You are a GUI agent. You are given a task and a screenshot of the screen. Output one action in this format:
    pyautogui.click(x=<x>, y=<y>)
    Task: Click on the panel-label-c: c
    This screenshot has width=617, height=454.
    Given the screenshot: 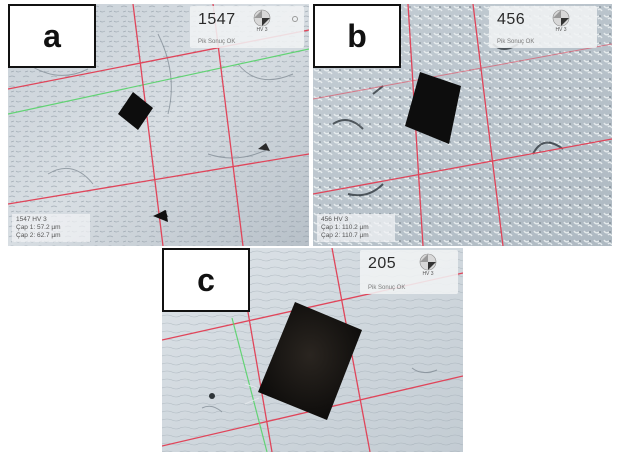 What is the action you would take?
    pyautogui.click(x=206, y=280)
    